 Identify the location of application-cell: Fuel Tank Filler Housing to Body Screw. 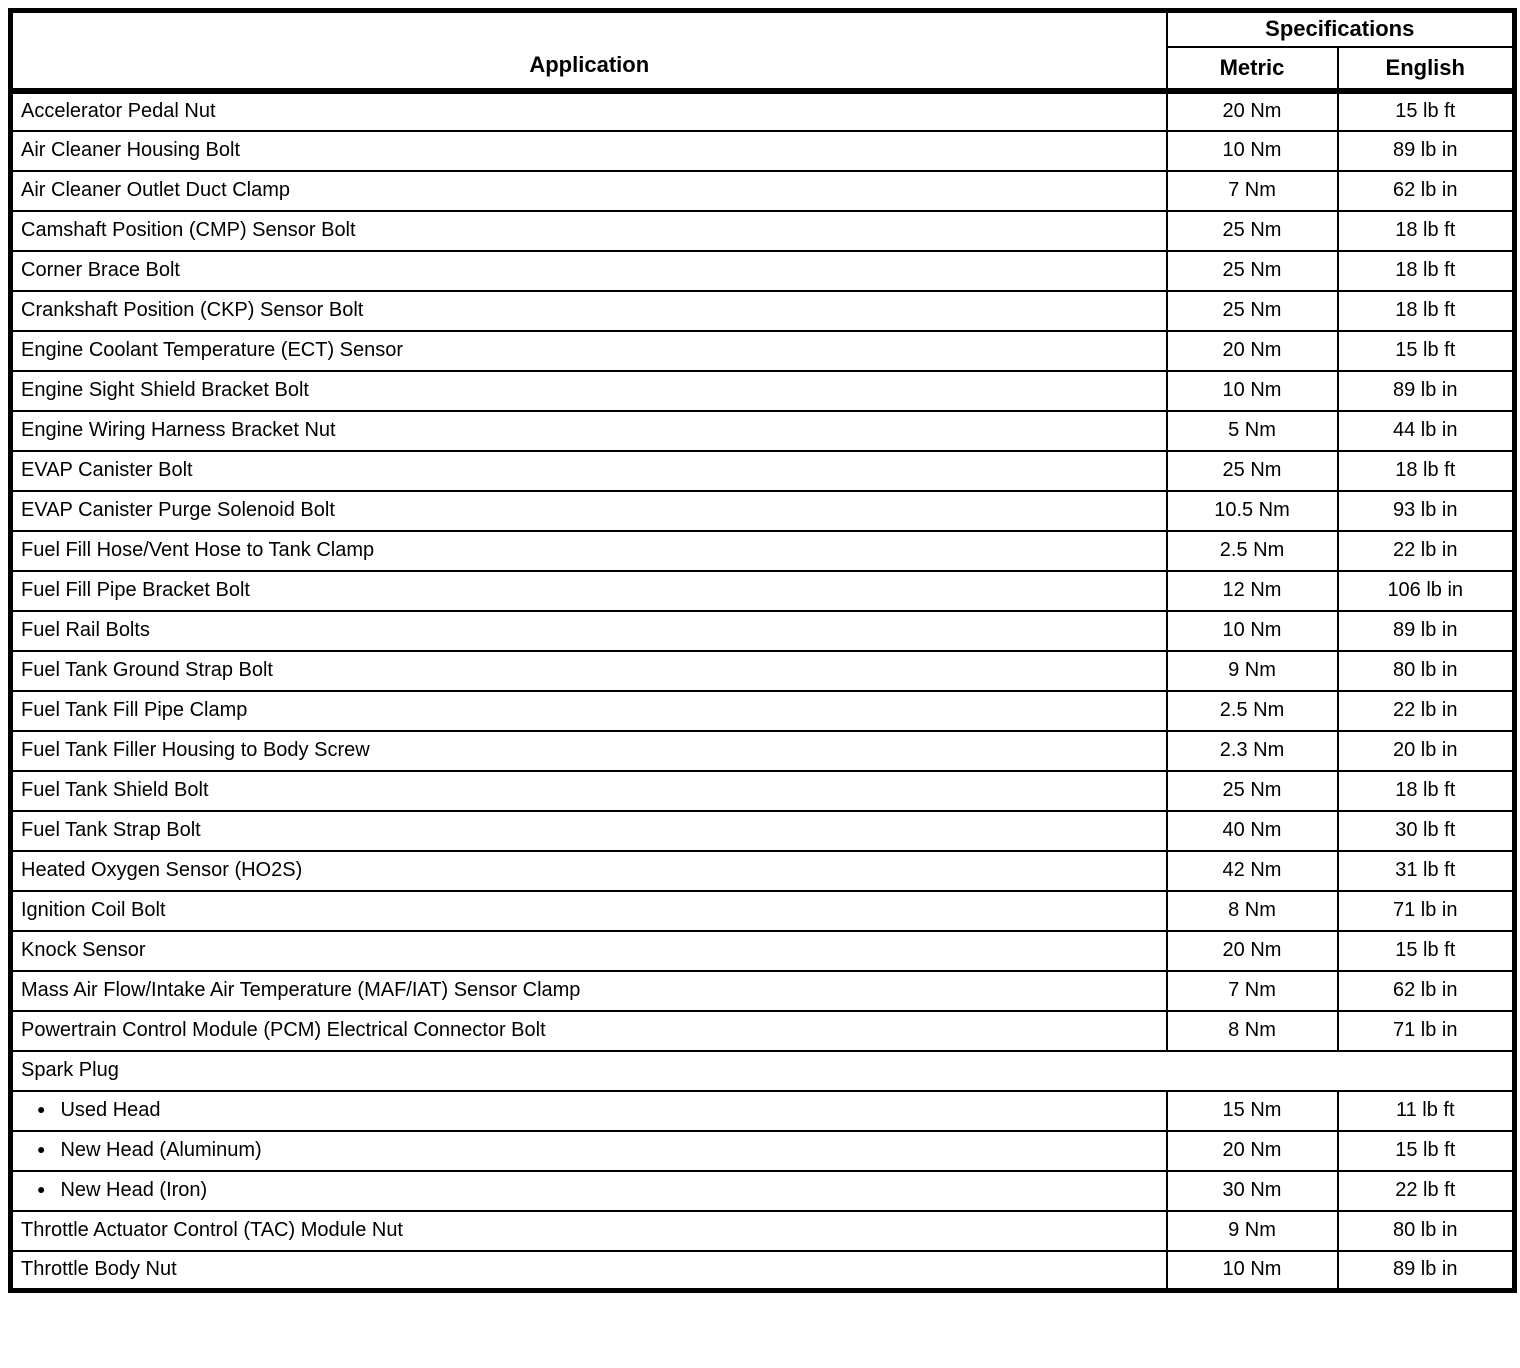
(588, 750).